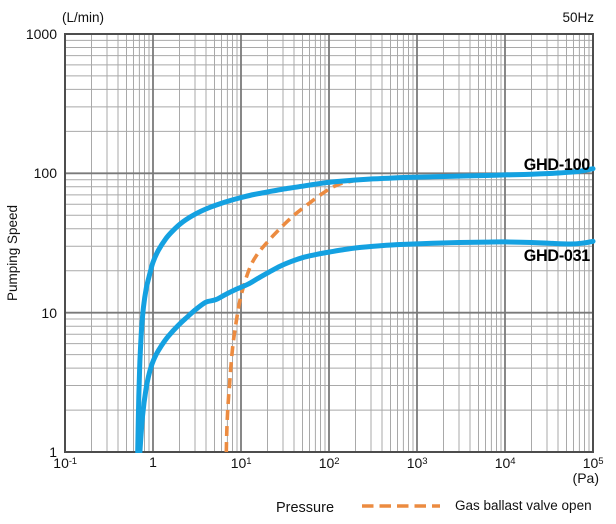 This screenshot has height=524, width=616. What do you see at coordinates (417, 463) in the screenshot?
I see `x-tick-label: 103` at bounding box center [417, 463].